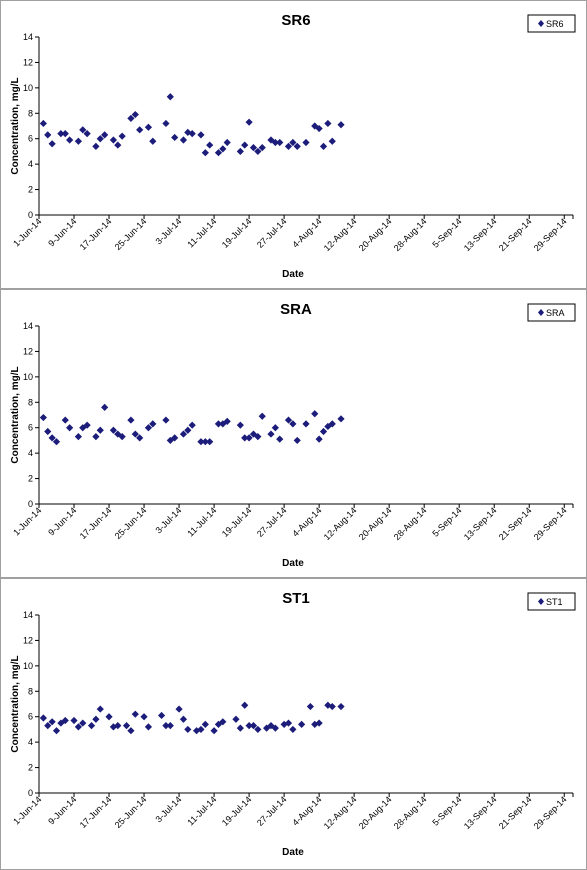  Describe the element at coordinates (131, 812) in the screenshot. I see `x-tick-label: 25-Jun-14` at that location.